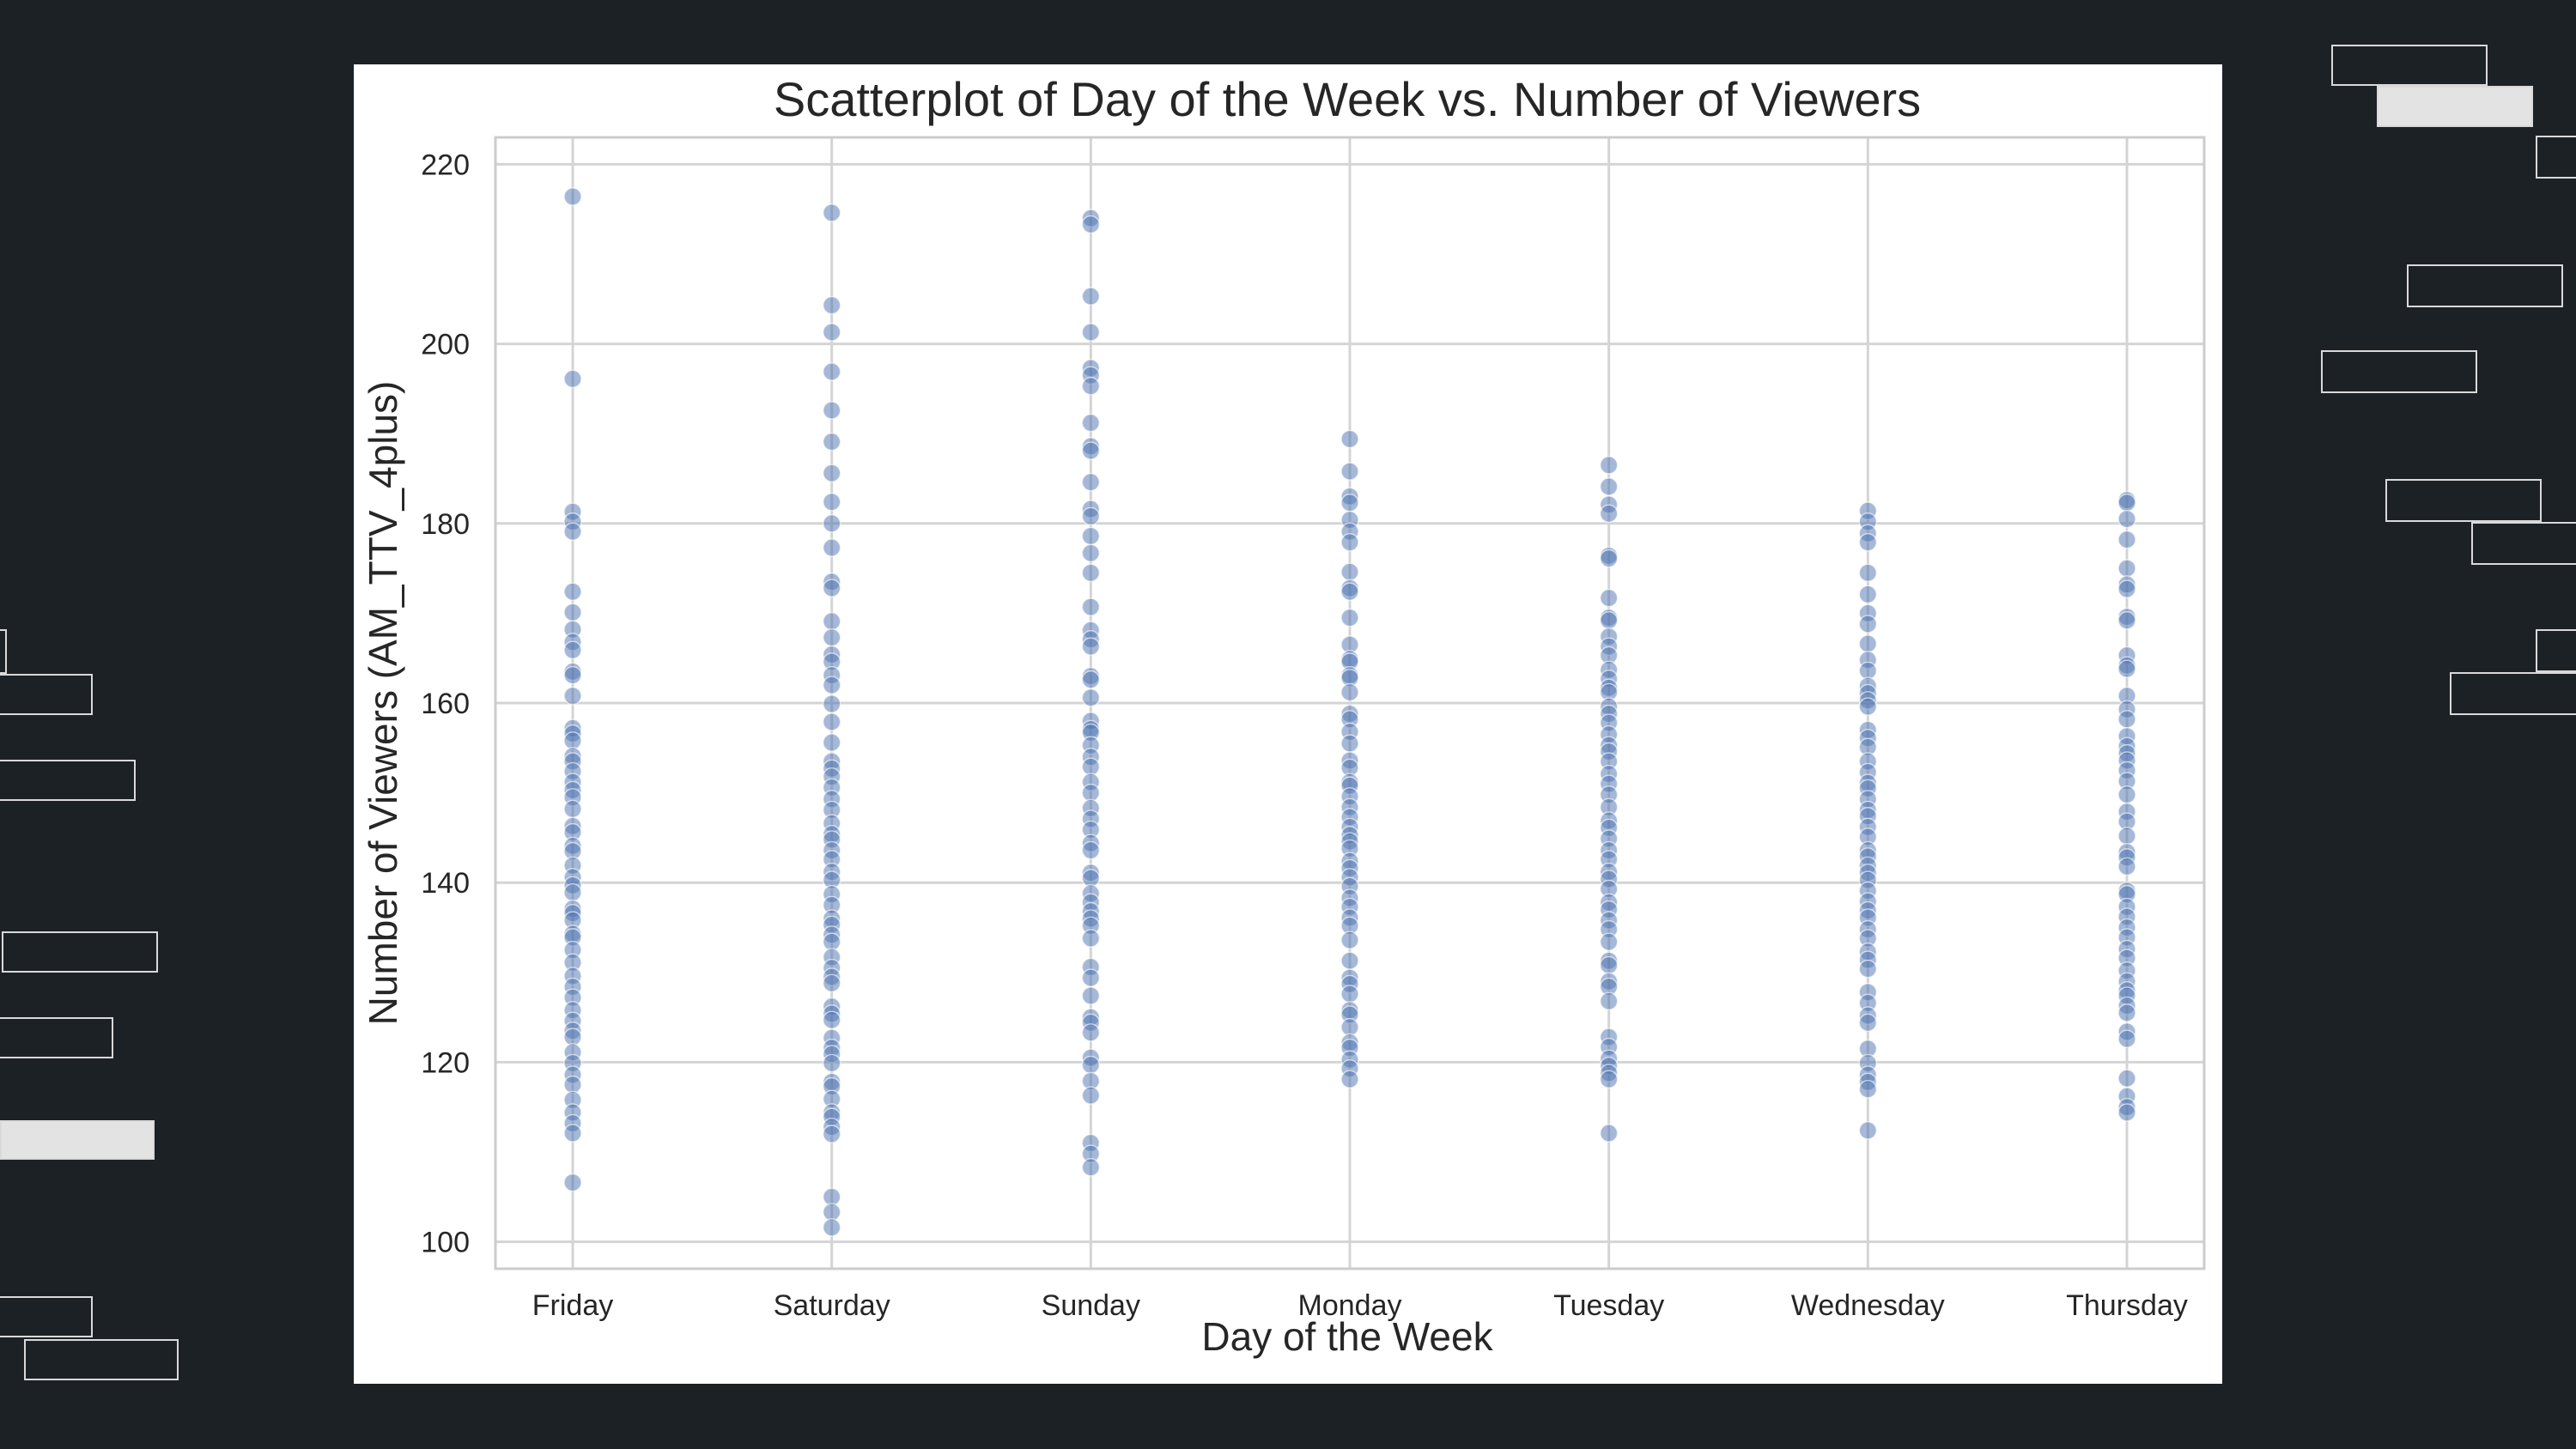 The width and height of the screenshot is (2576, 1449). I want to click on y-axis-label: Number of Viewers (AM_TTV_4plus), so click(383, 703).